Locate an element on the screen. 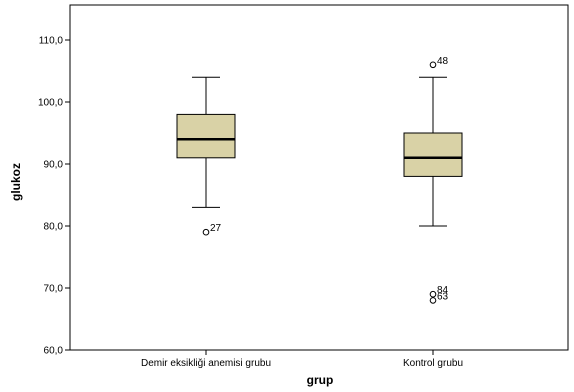  outlier-label: 48 is located at coordinates (443, 61).